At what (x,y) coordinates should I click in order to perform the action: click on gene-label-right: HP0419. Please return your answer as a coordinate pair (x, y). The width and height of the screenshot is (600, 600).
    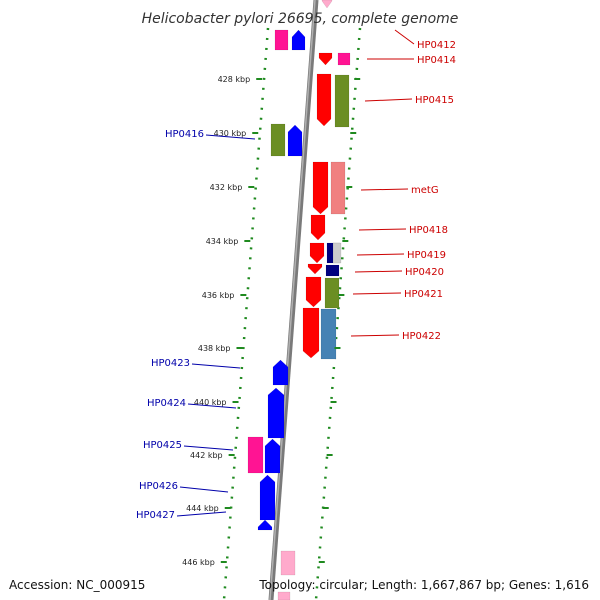
    Looking at the image, I should click on (426, 255).